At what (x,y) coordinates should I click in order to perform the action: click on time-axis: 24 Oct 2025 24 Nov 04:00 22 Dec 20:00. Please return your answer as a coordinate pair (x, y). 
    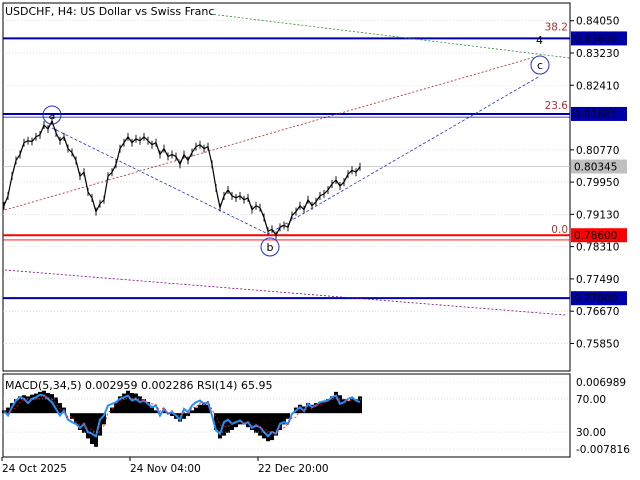
    Looking at the image, I should click on (165, 466).